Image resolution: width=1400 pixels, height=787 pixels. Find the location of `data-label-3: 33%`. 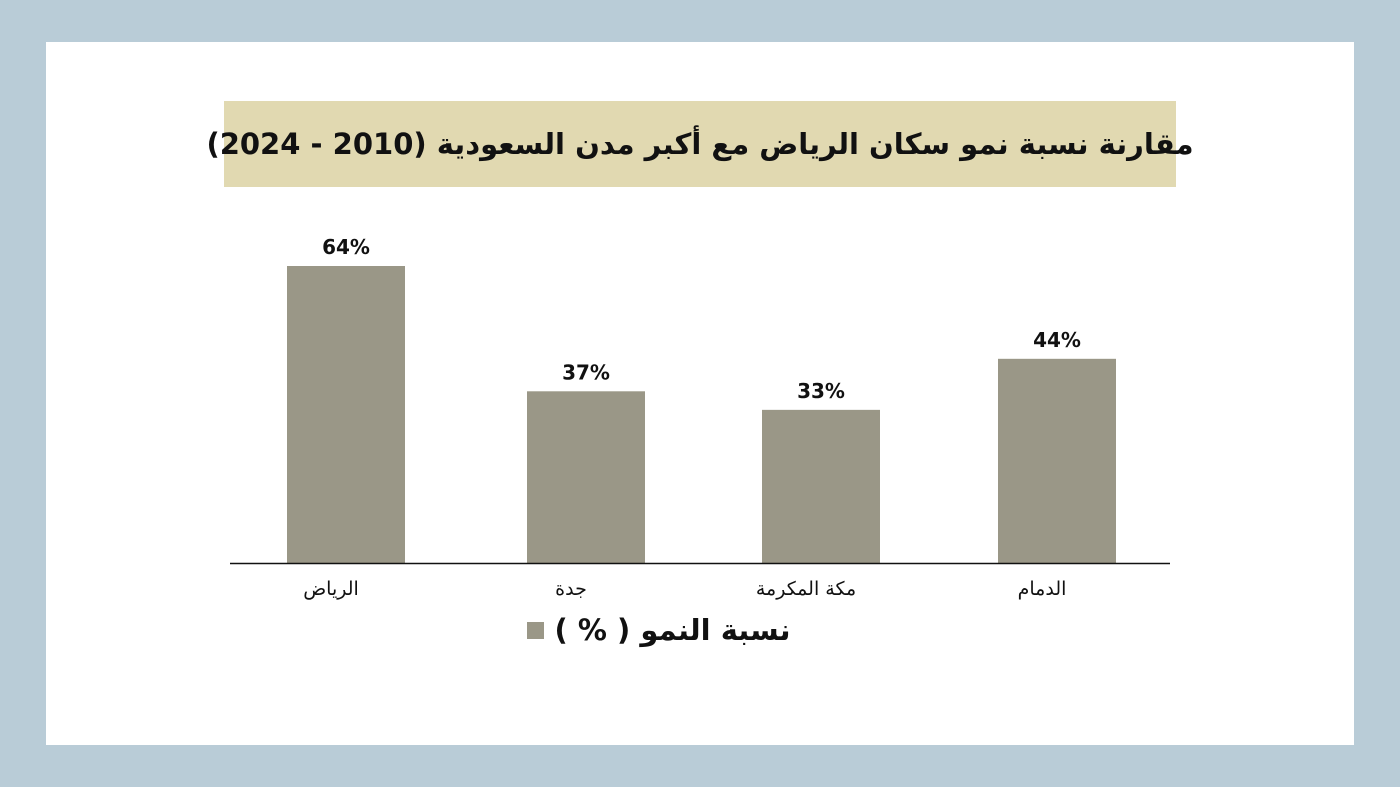

data-label-3: 33% is located at coordinates (821, 391).